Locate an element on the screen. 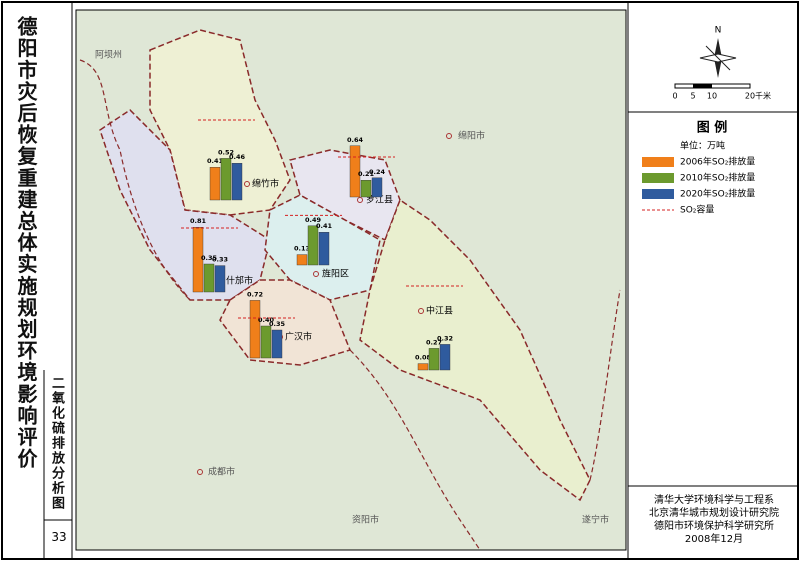  county-label: 绵竹市 is located at coordinates (265, 184).